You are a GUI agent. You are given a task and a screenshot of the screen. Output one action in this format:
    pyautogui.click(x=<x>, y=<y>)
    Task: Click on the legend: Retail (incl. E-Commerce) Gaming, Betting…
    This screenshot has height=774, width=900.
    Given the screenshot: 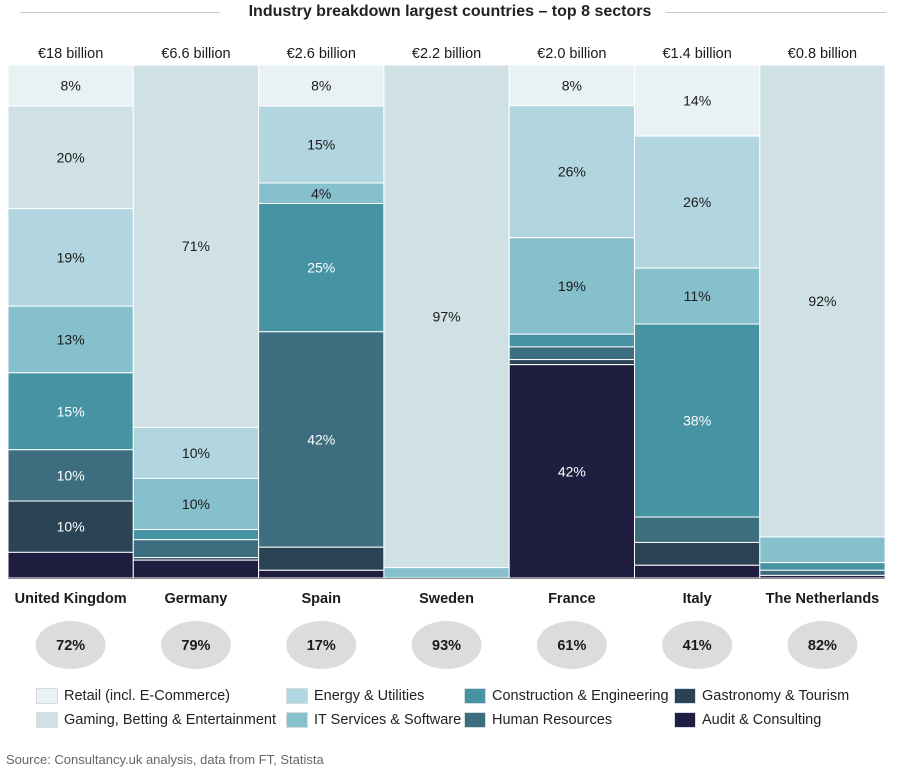 What is the action you would take?
    pyautogui.click(x=461, y=710)
    